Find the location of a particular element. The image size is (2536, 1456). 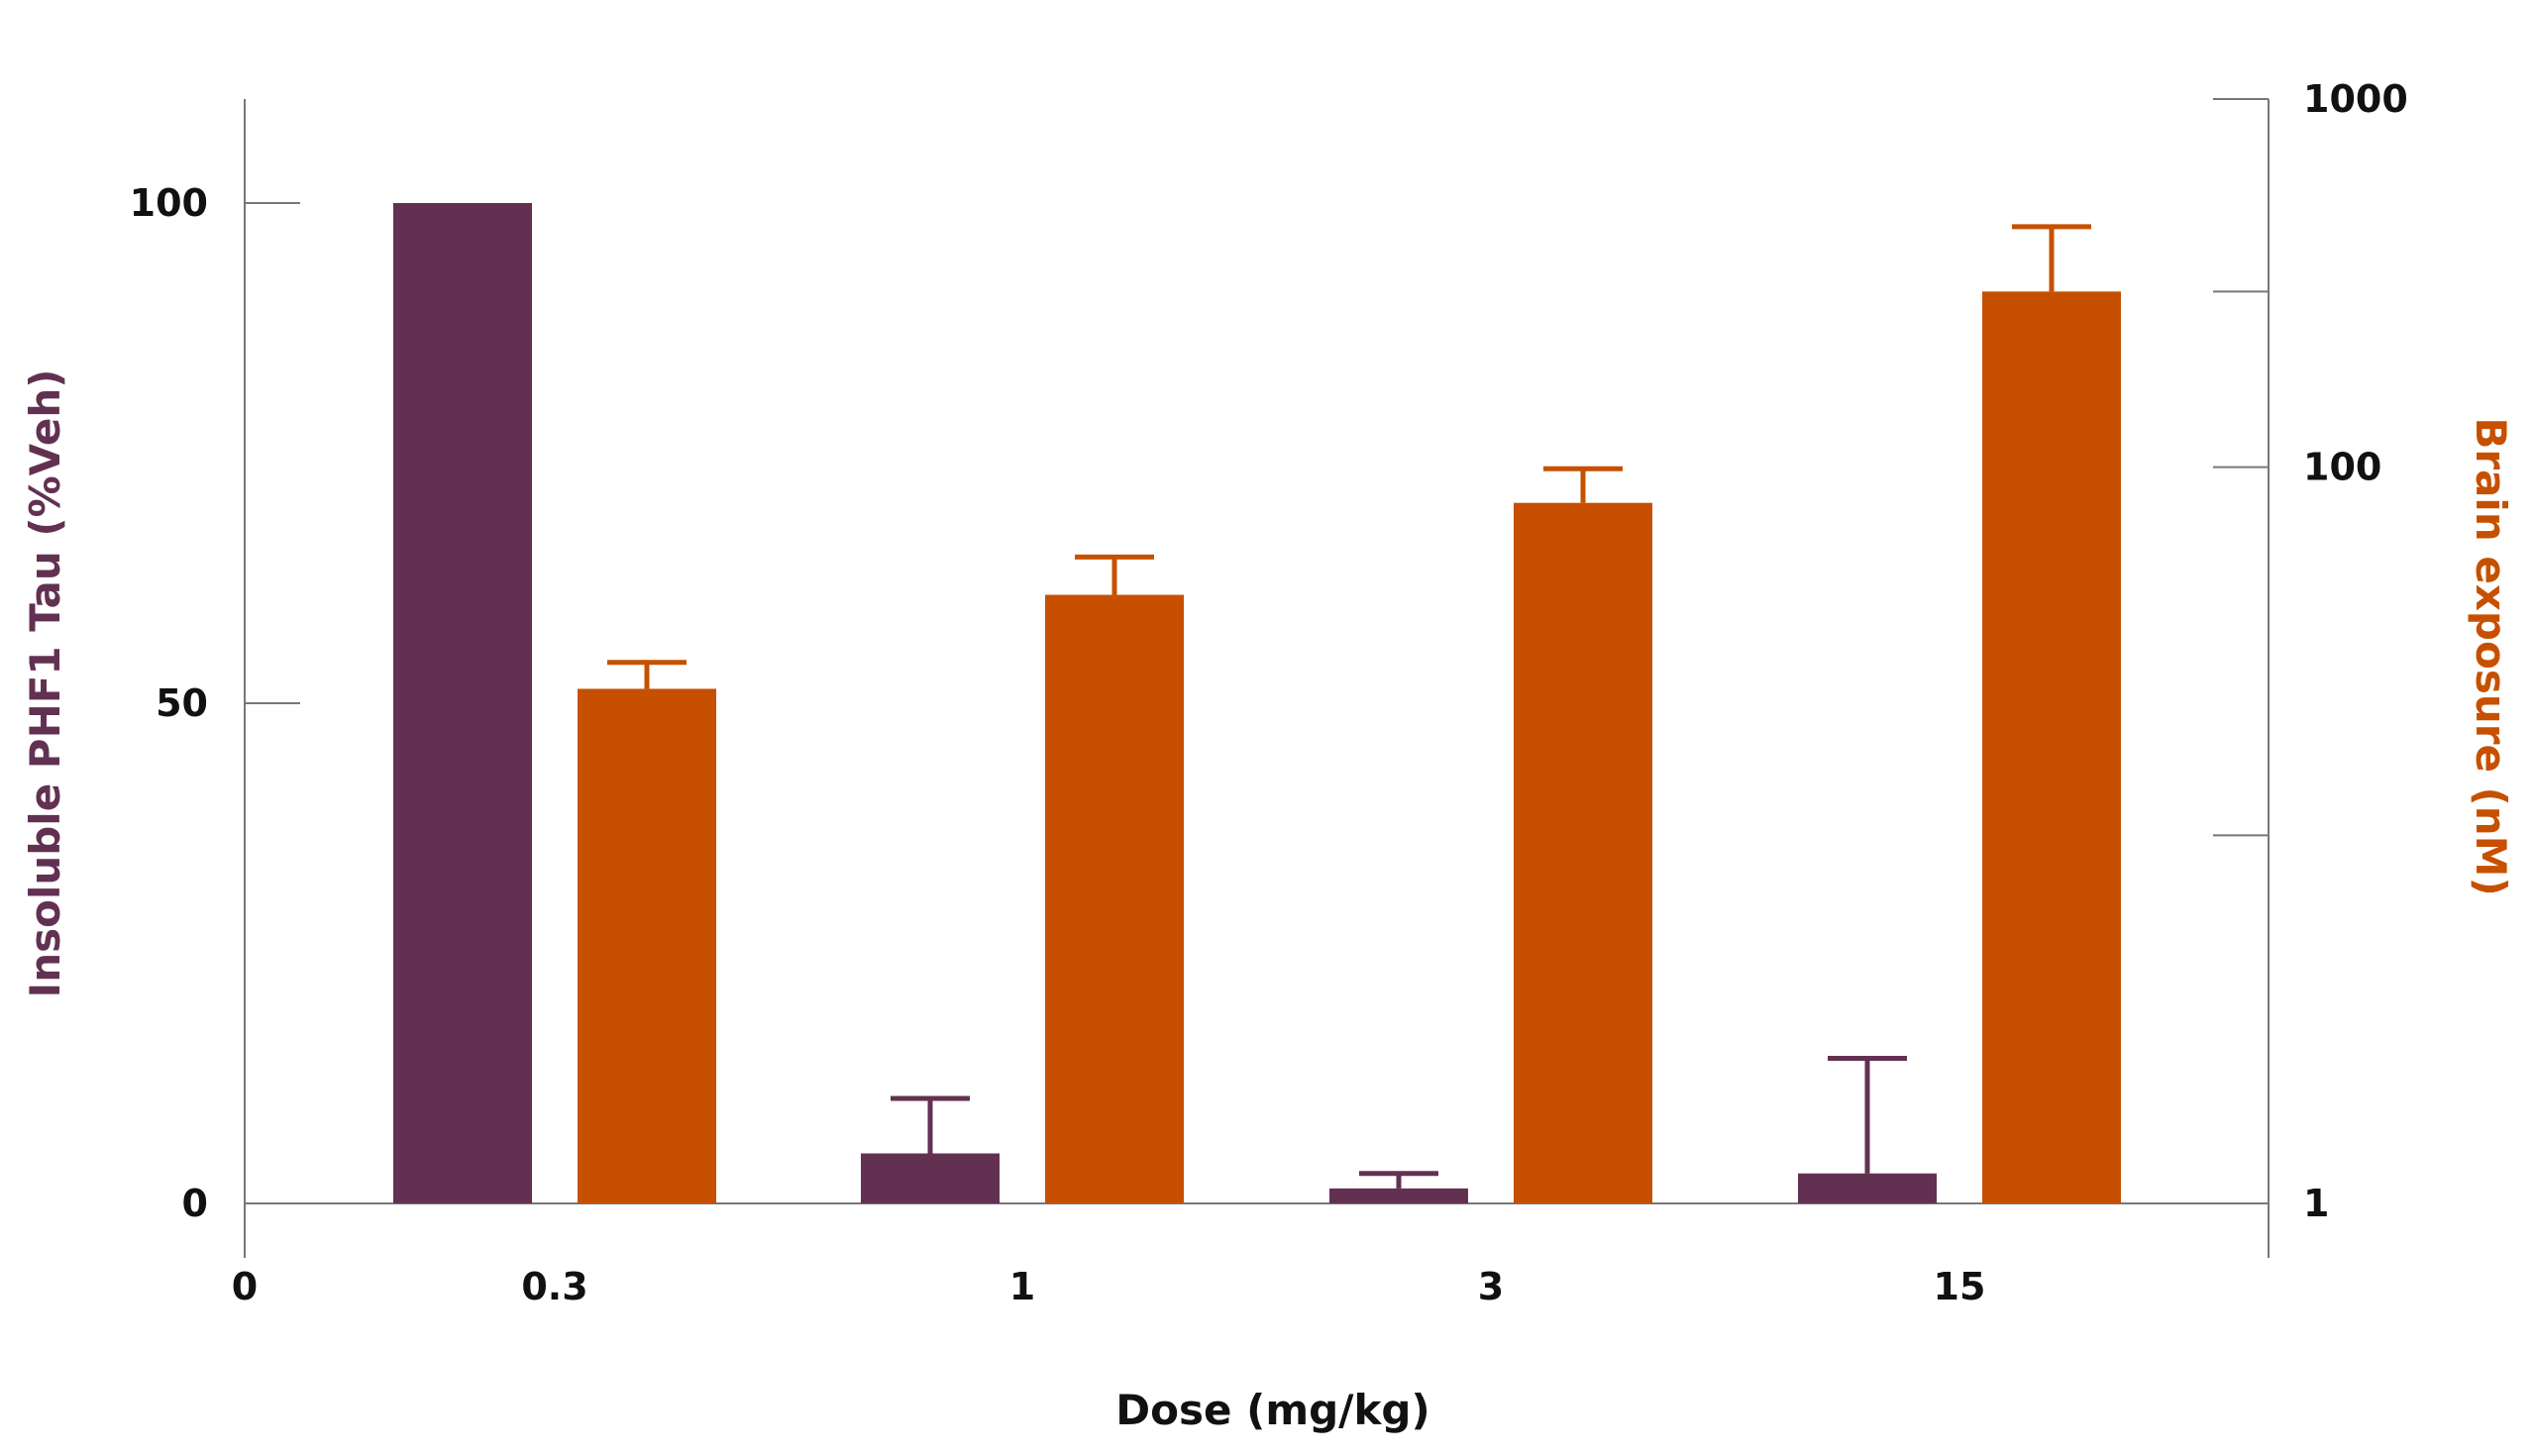

x-tick-label: 15 is located at coordinates (1960, 1286).